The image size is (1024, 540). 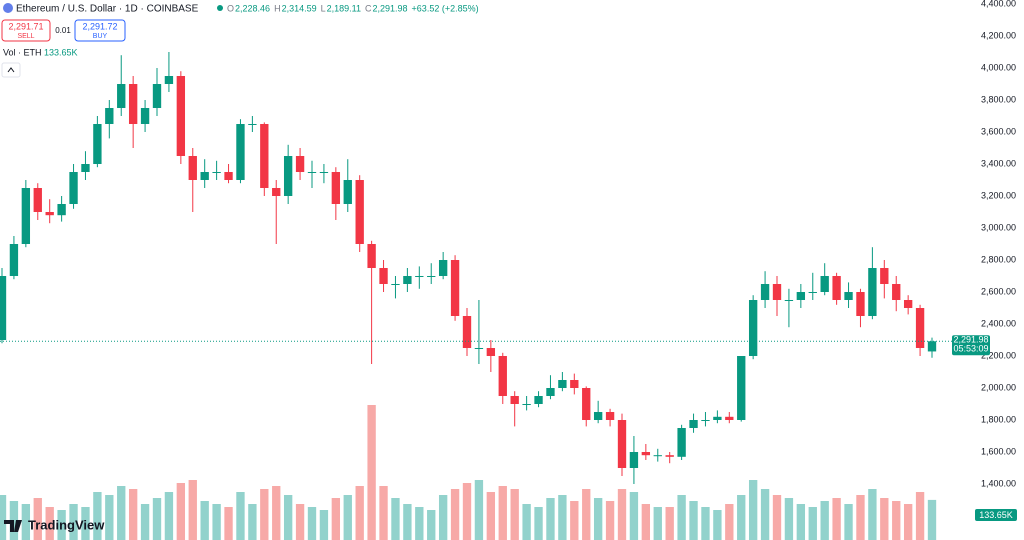 I want to click on collapse-button, so click(x=11, y=70).